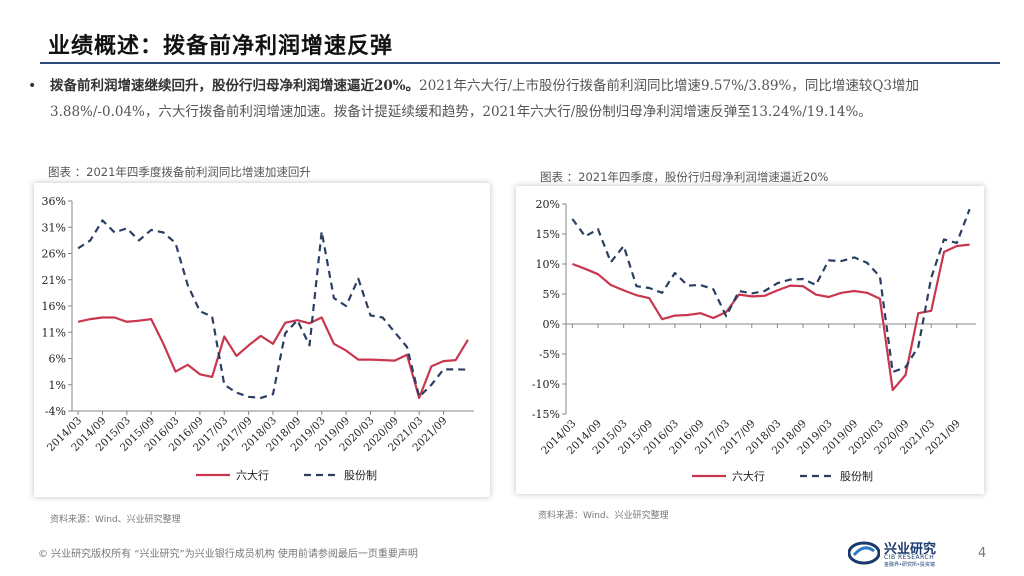  I want to click on right-chart-y-tick-label: -15%, so click(546, 414).